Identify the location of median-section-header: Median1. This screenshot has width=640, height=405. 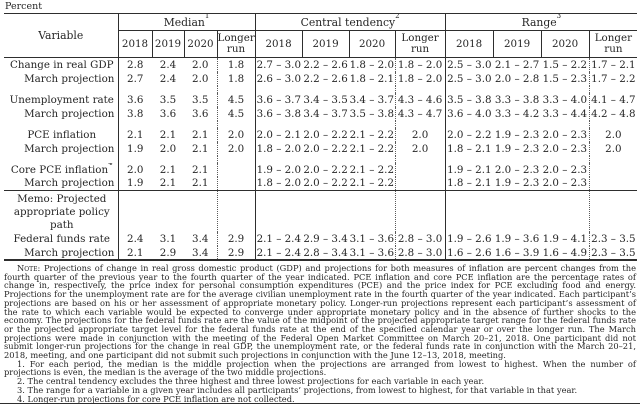
(186, 22).